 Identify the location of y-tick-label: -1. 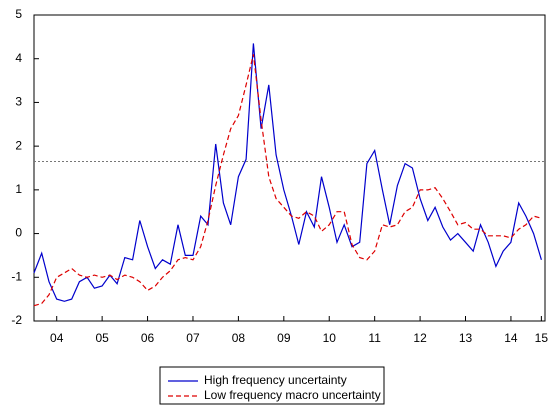
(16, 276).